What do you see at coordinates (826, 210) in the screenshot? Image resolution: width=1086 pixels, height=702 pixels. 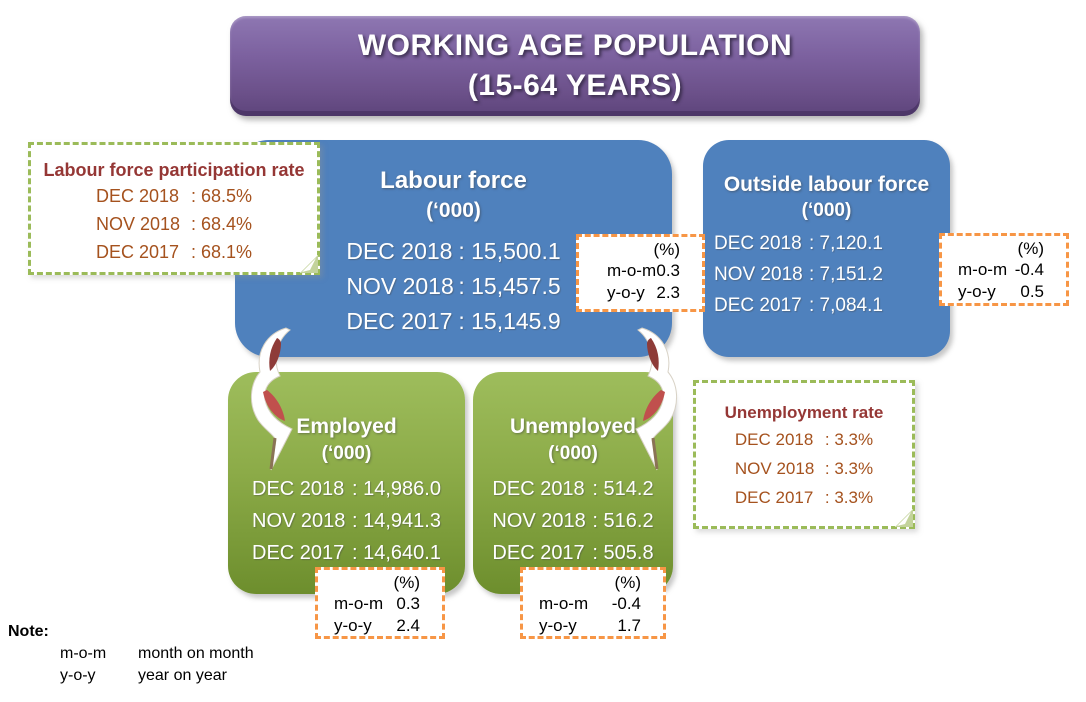 I see `outside-labour-force-unit: (‘000)` at bounding box center [826, 210].